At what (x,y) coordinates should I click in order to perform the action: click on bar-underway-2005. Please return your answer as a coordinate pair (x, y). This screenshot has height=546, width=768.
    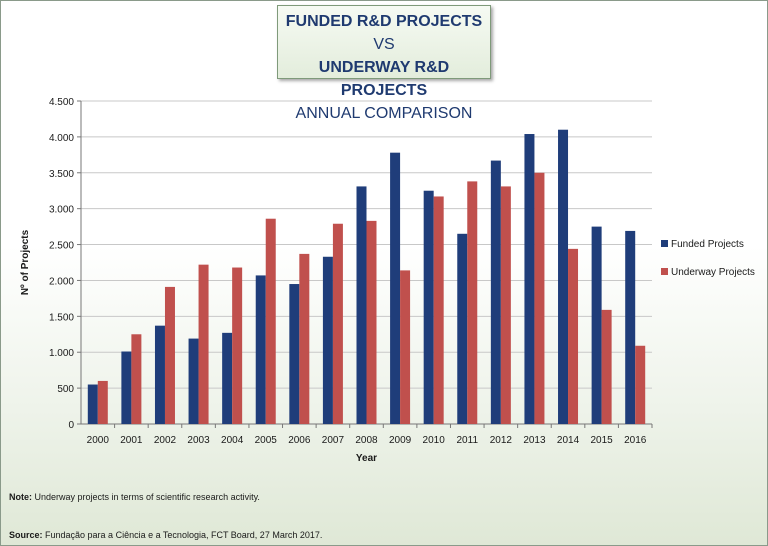
    Looking at the image, I should click on (270, 321).